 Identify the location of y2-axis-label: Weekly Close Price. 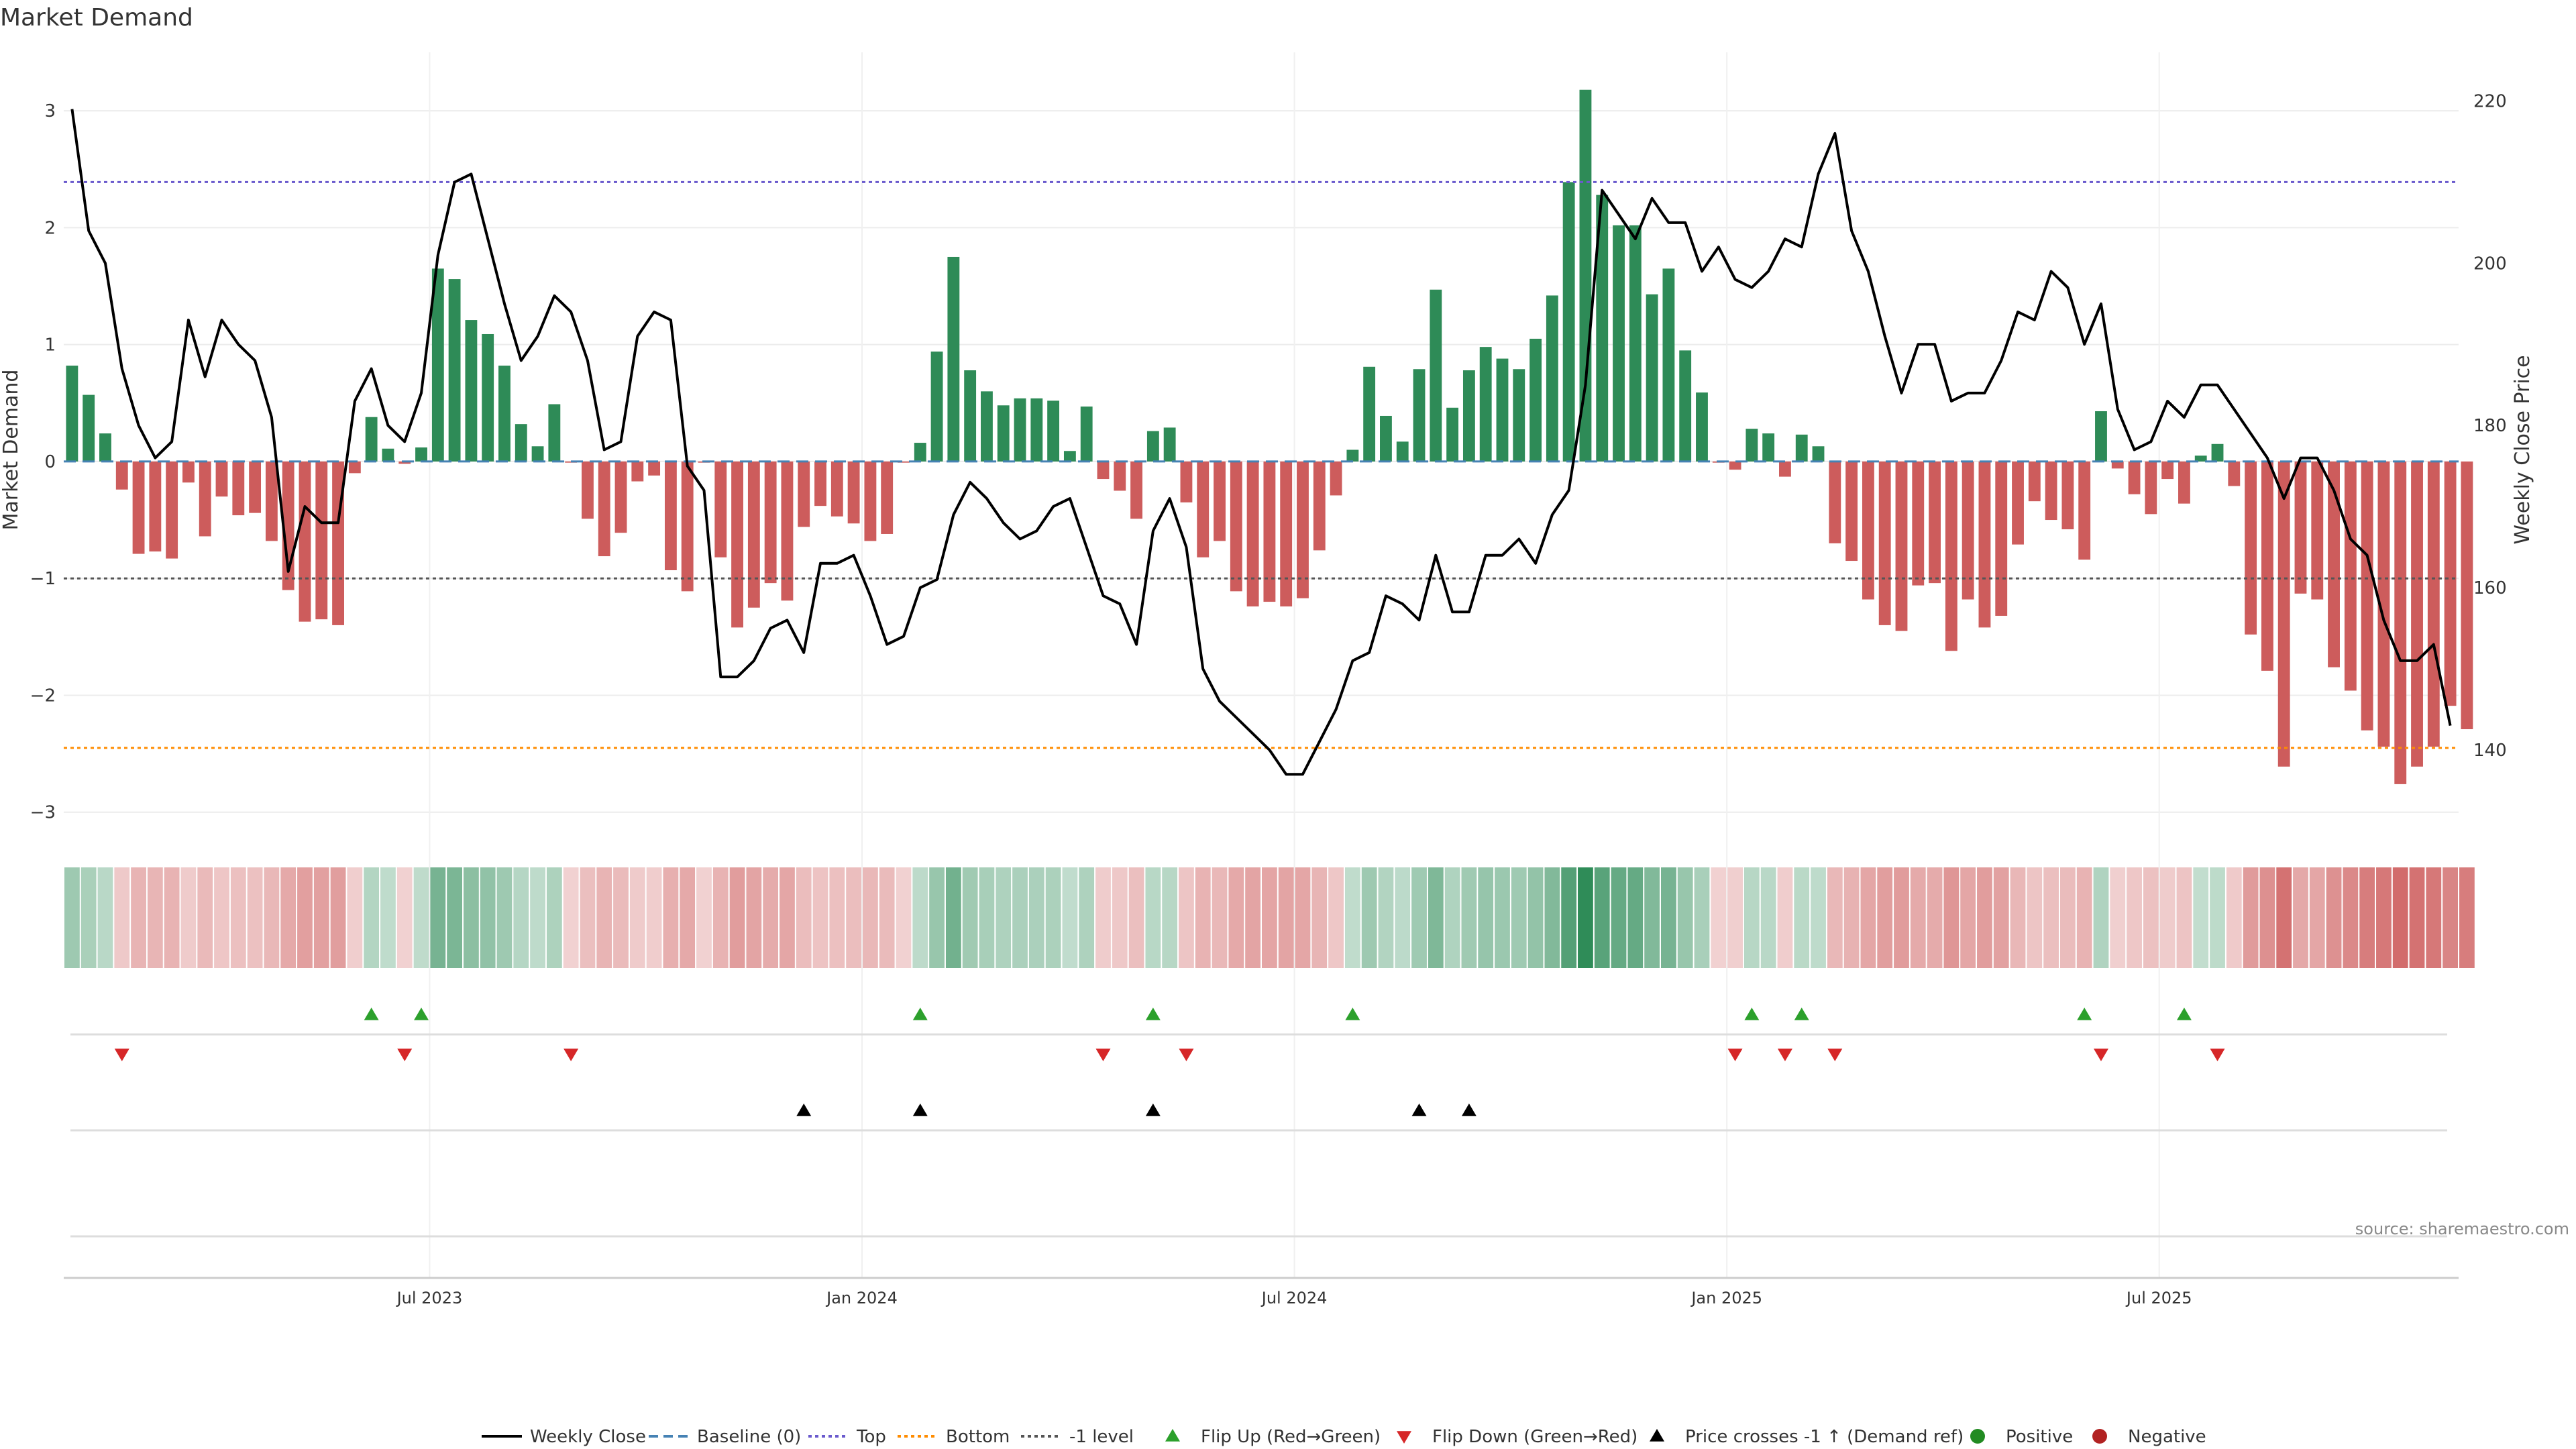
(2522, 449).